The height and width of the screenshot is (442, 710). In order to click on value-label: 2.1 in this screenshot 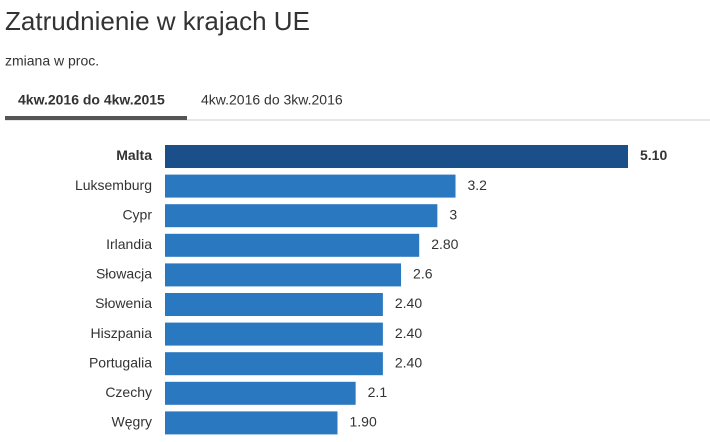, I will do `click(378, 392)`.